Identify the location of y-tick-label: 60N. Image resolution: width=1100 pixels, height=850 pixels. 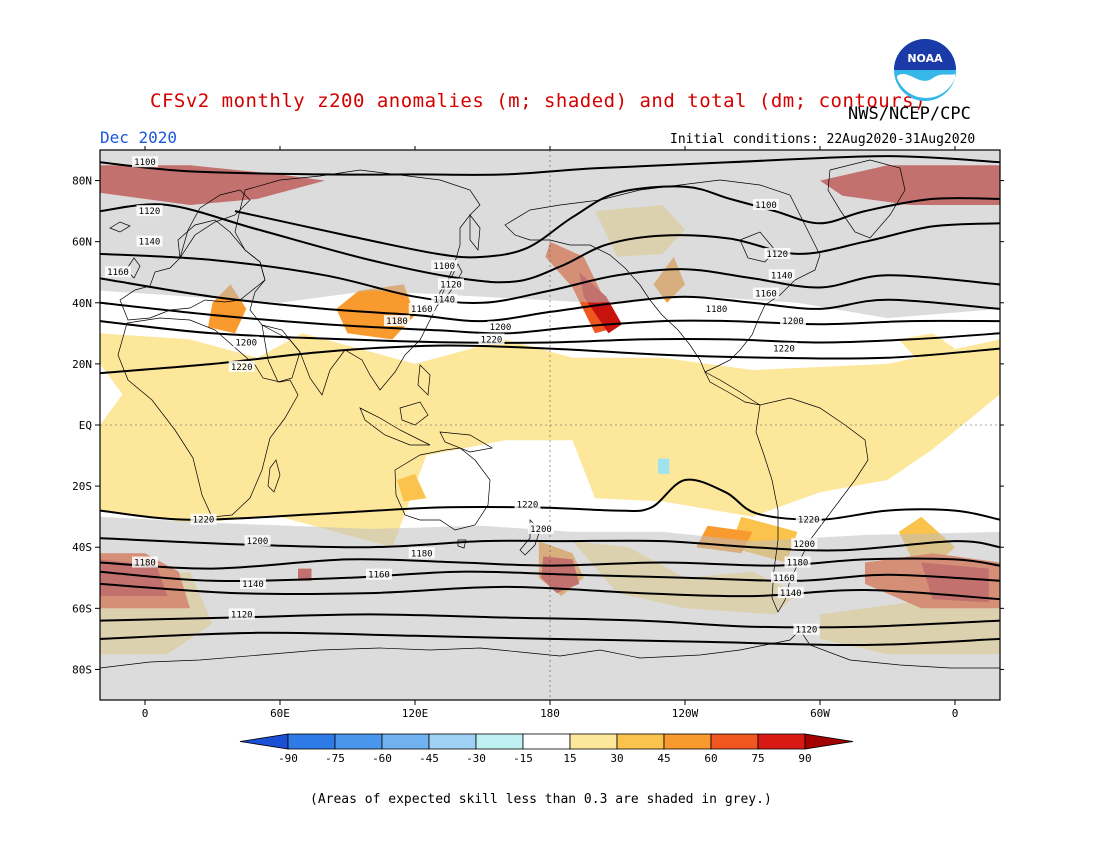
(82, 242).